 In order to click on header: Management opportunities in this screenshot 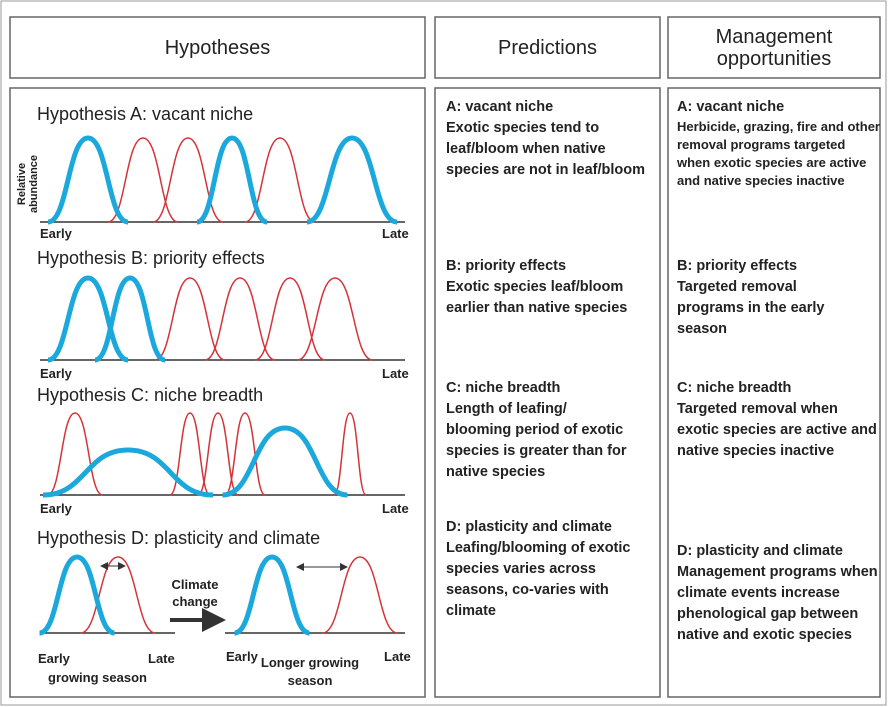, I will do `click(774, 47)`.